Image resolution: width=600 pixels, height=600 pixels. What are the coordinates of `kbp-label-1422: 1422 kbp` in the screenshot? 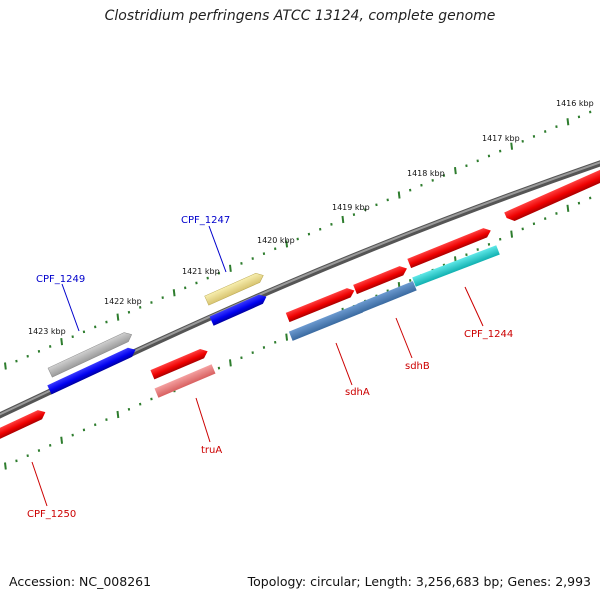 It's located at (123, 301).